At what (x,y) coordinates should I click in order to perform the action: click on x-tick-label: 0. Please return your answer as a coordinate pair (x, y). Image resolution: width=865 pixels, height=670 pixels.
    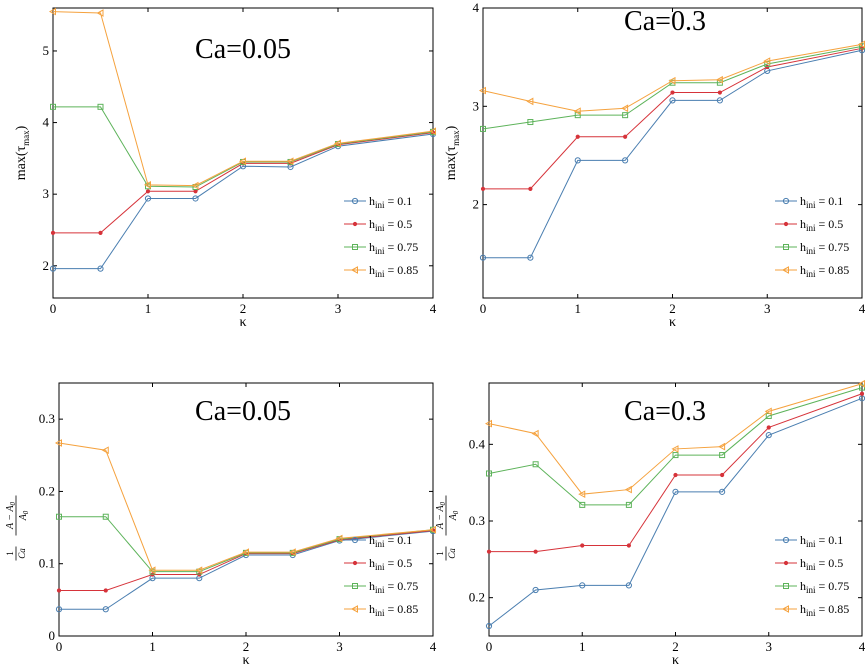
    Looking at the image, I should click on (483, 308).